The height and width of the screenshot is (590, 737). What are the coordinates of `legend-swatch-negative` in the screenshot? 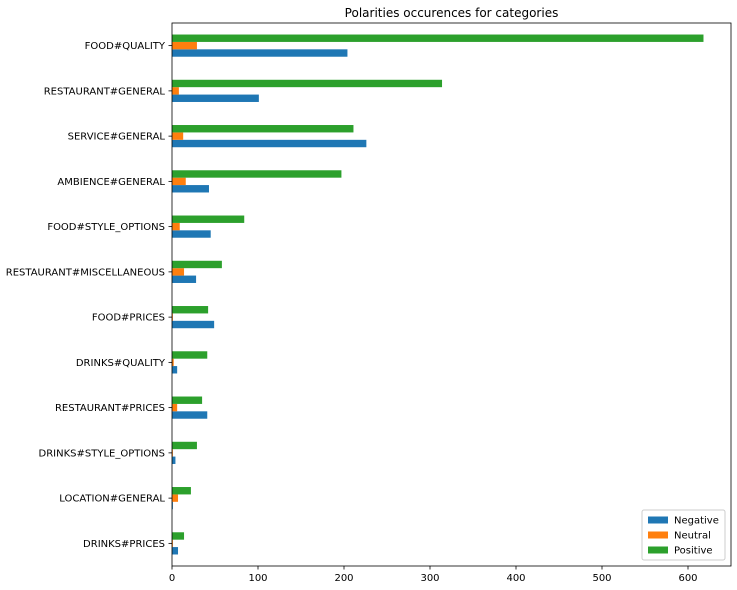 It's located at (658, 520).